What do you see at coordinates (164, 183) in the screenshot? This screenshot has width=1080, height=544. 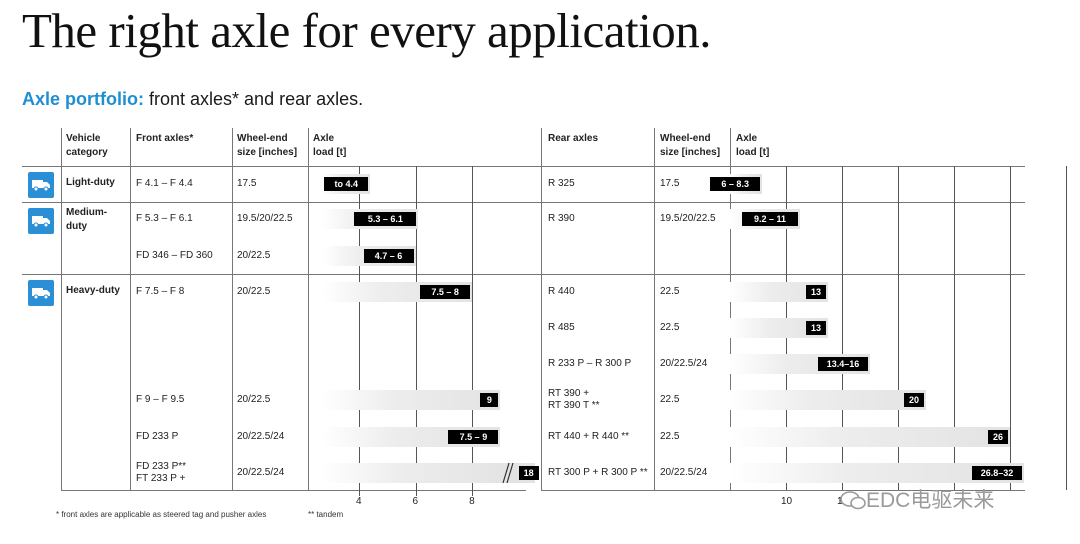 I see `front-axle-name: F 4.1 – F 4.4` at bounding box center [164, 183].